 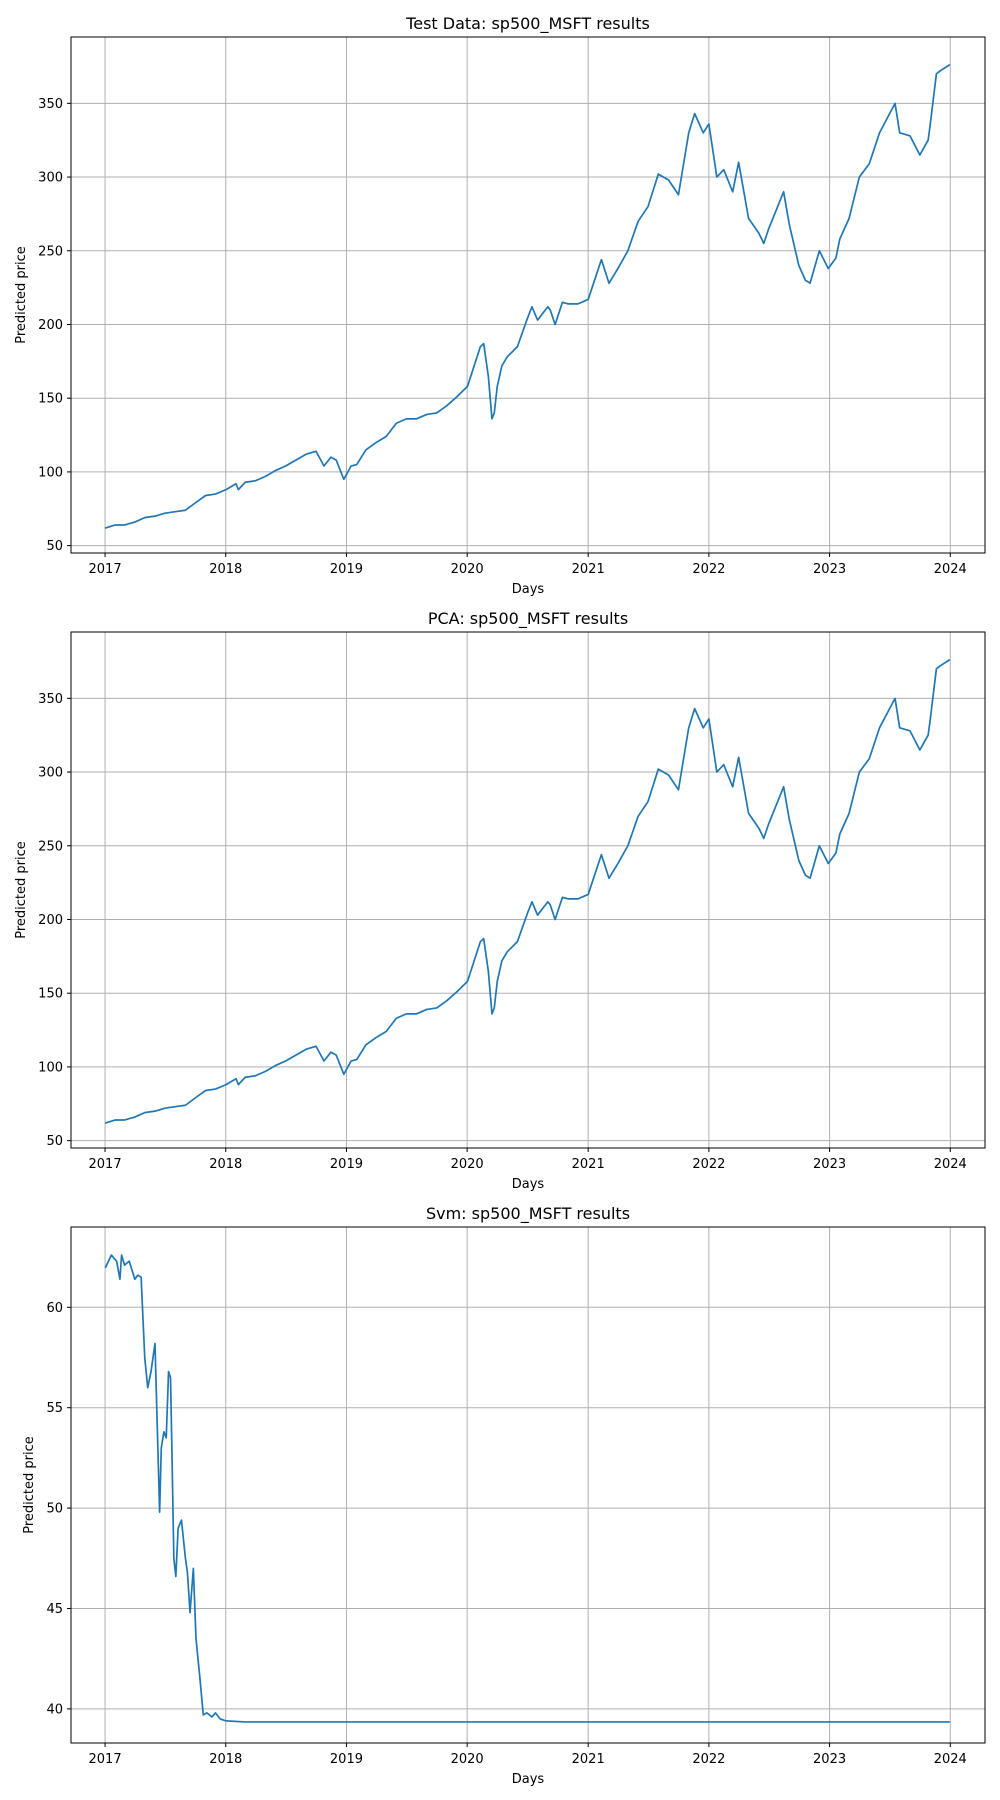 I want to click on y-tick-label: 60, so click(x=54, y=1308).